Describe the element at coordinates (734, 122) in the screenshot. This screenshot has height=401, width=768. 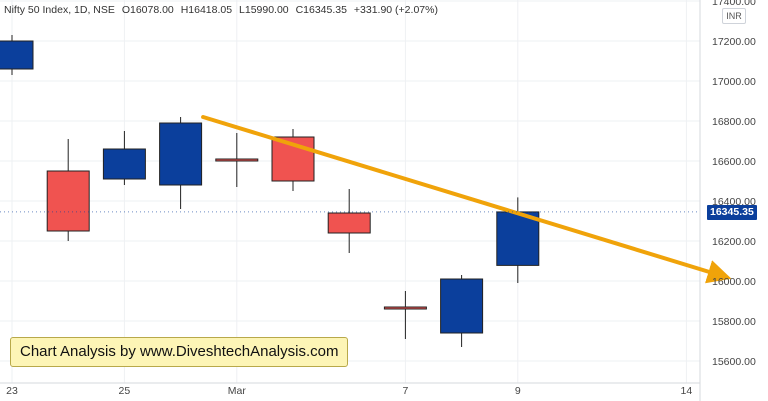
I see `y-tick-label: 16800.00` at that location.